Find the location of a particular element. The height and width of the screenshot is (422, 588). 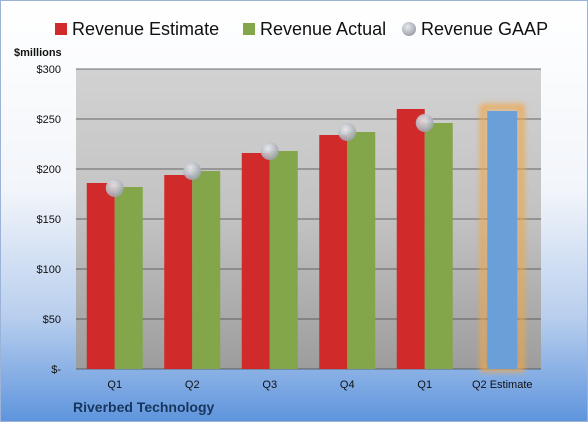

y-tick-label: $150 is located at coordinates (49, 220).